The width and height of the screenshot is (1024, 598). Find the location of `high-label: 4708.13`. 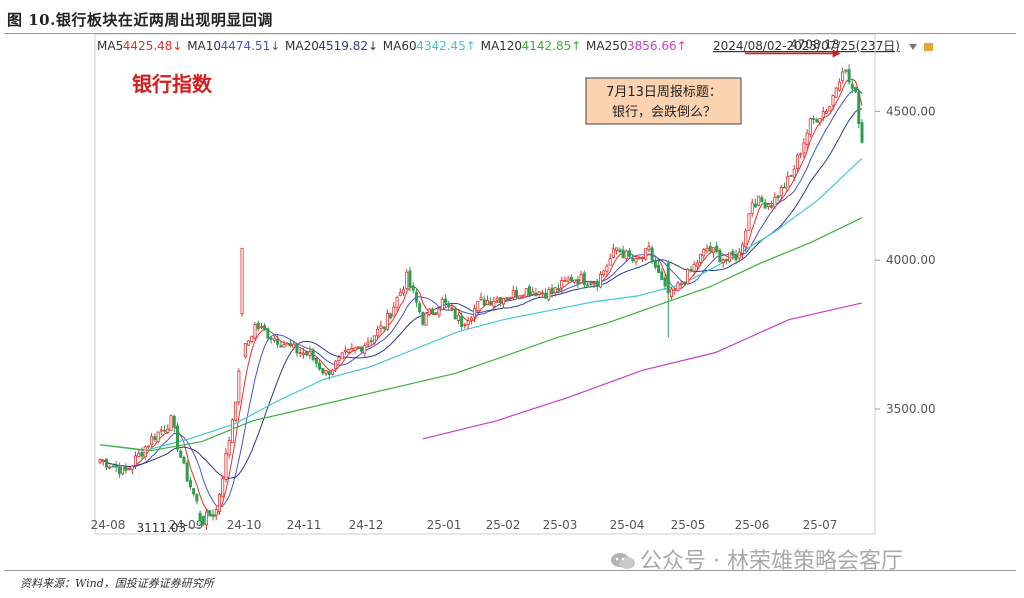

high-label: 4708.13 is located at coordinates (815, 44).